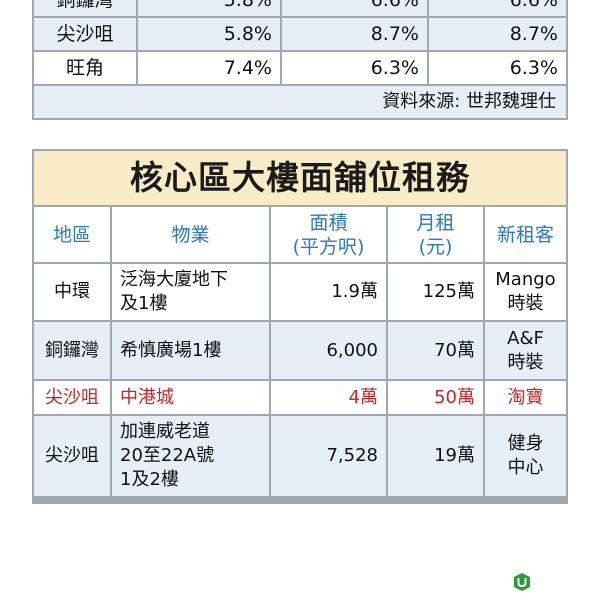 The image size is (600, 600). Describe the element at coordinates (190, 456) in the screenshot. I see `property-cell: 加連威老道 20至22A號 1及2樓` at that location.